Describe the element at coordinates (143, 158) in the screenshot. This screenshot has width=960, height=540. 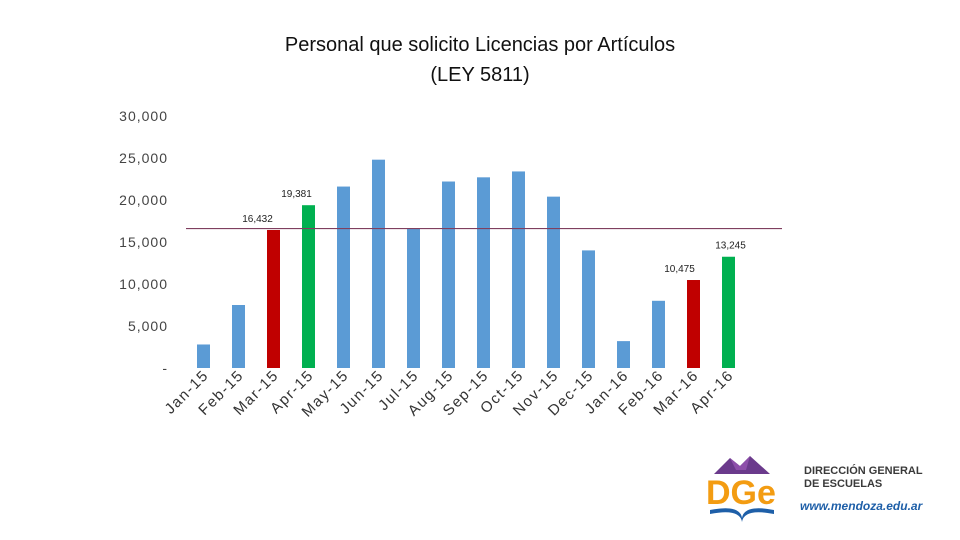
I see `y-tick-label: 25,000` at that location.